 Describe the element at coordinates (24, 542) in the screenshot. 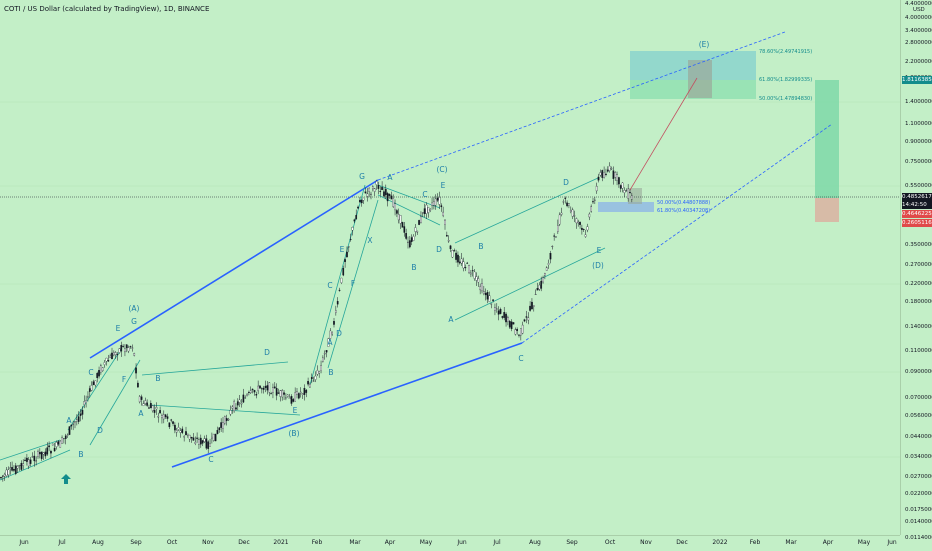

I see `time-tick: Jun` at that location.